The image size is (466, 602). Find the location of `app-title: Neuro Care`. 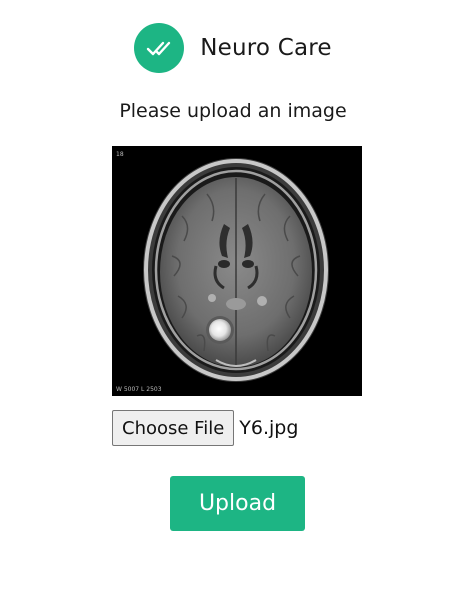

app-title: Neuro Care is located at coordinates (266, 48).